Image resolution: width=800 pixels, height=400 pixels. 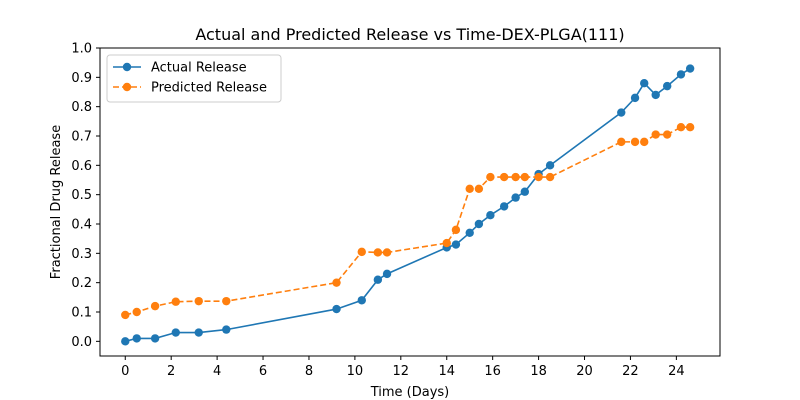 What do you see at coordinates (217, 371) in the screenshot?
I see `x-tick-label: 4` at bounding box center [217, 371].